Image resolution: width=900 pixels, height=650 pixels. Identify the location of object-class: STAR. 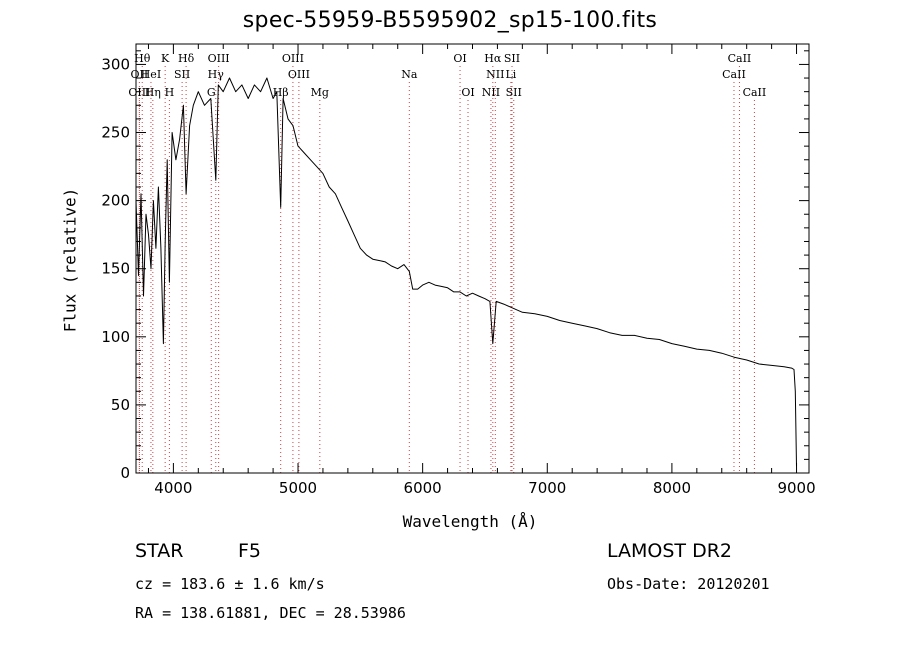
(159, 551).